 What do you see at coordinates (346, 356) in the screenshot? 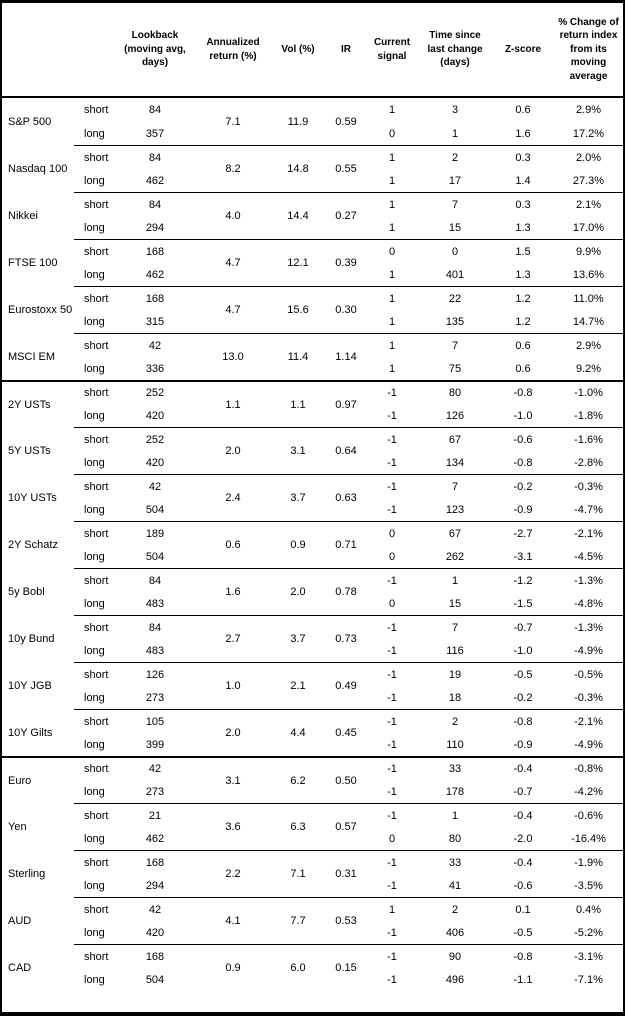
I see `ir-value: 1.14` at bounding box center [346, 356].